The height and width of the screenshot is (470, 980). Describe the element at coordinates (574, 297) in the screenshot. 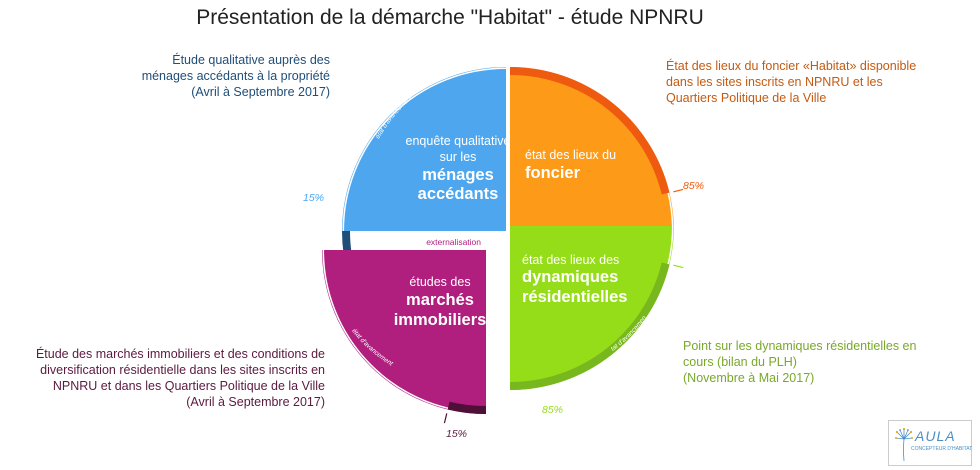

I see `dynamiques-title-2: résidentielles` at that location.